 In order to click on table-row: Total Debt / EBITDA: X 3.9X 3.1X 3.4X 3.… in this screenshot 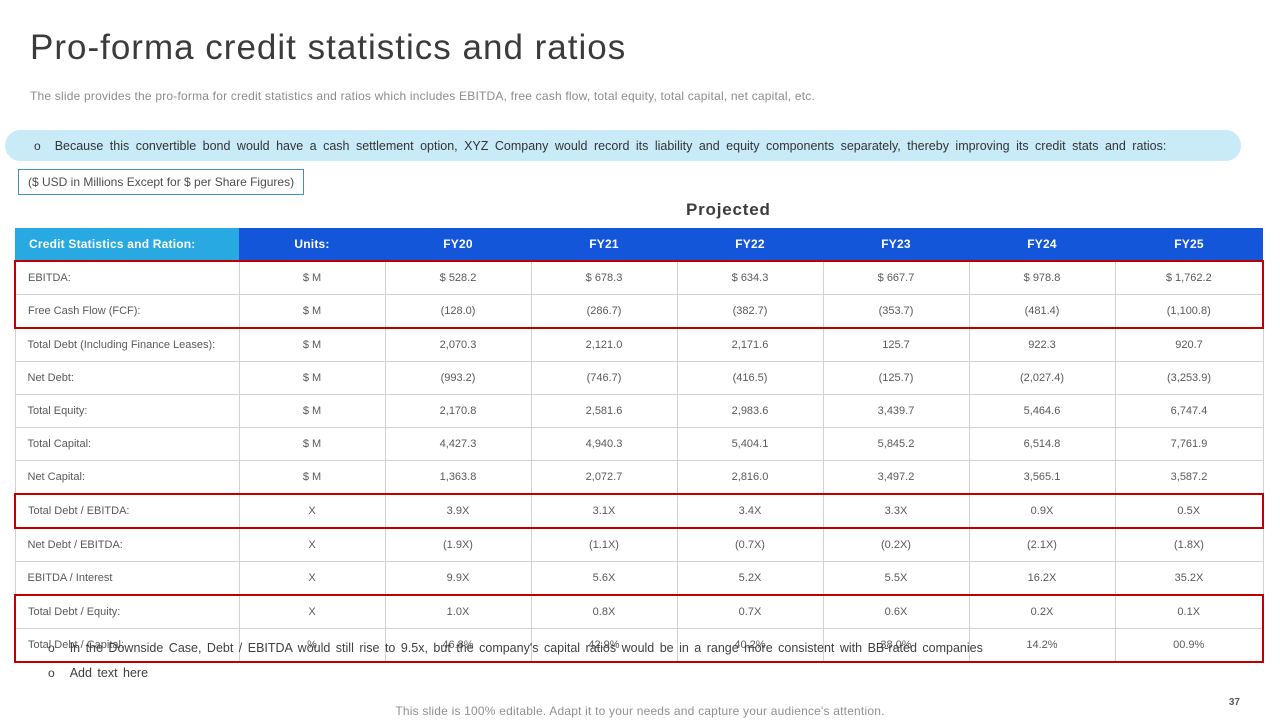, I will do `click(639, 511)`.